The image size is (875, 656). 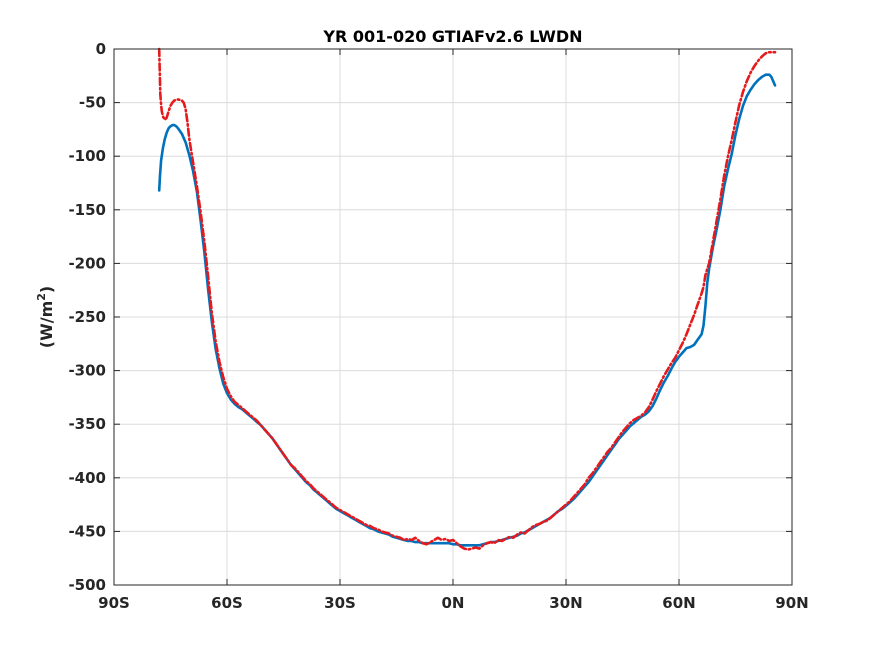 What do you see at coordinates (114, 603) in the screenshot?
I see `x-tick-label: 90S` at bounding box center [114, 603].